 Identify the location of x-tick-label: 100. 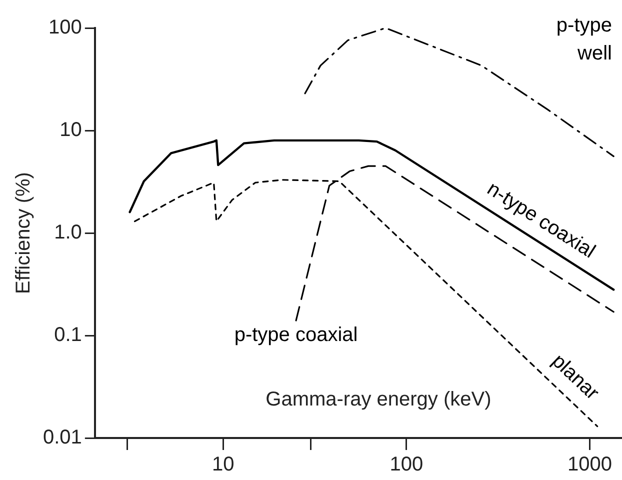
(407, 465).